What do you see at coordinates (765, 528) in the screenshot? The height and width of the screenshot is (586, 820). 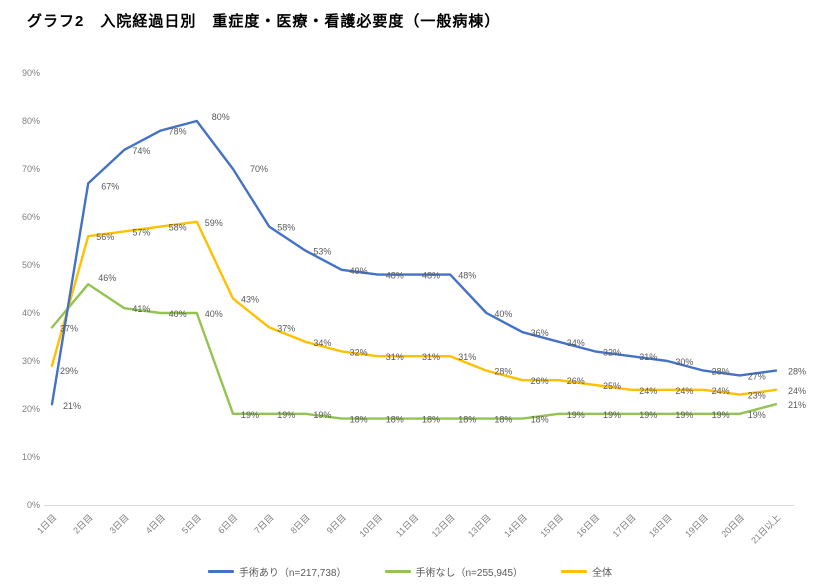 I see `x-tick-label: 21日以上` at bounding box center [765, 528].